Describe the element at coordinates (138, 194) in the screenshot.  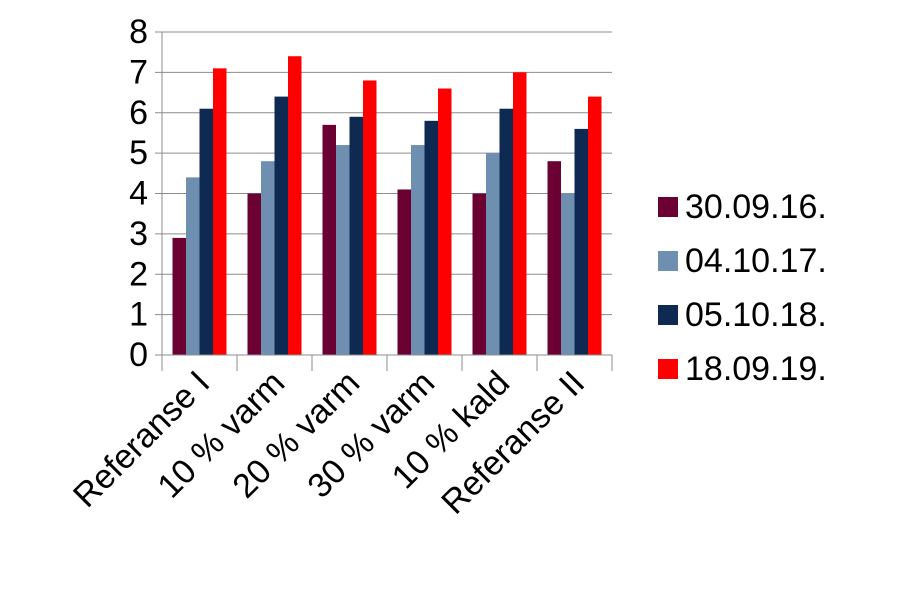
I see `y-tick-label: 4` at that location.